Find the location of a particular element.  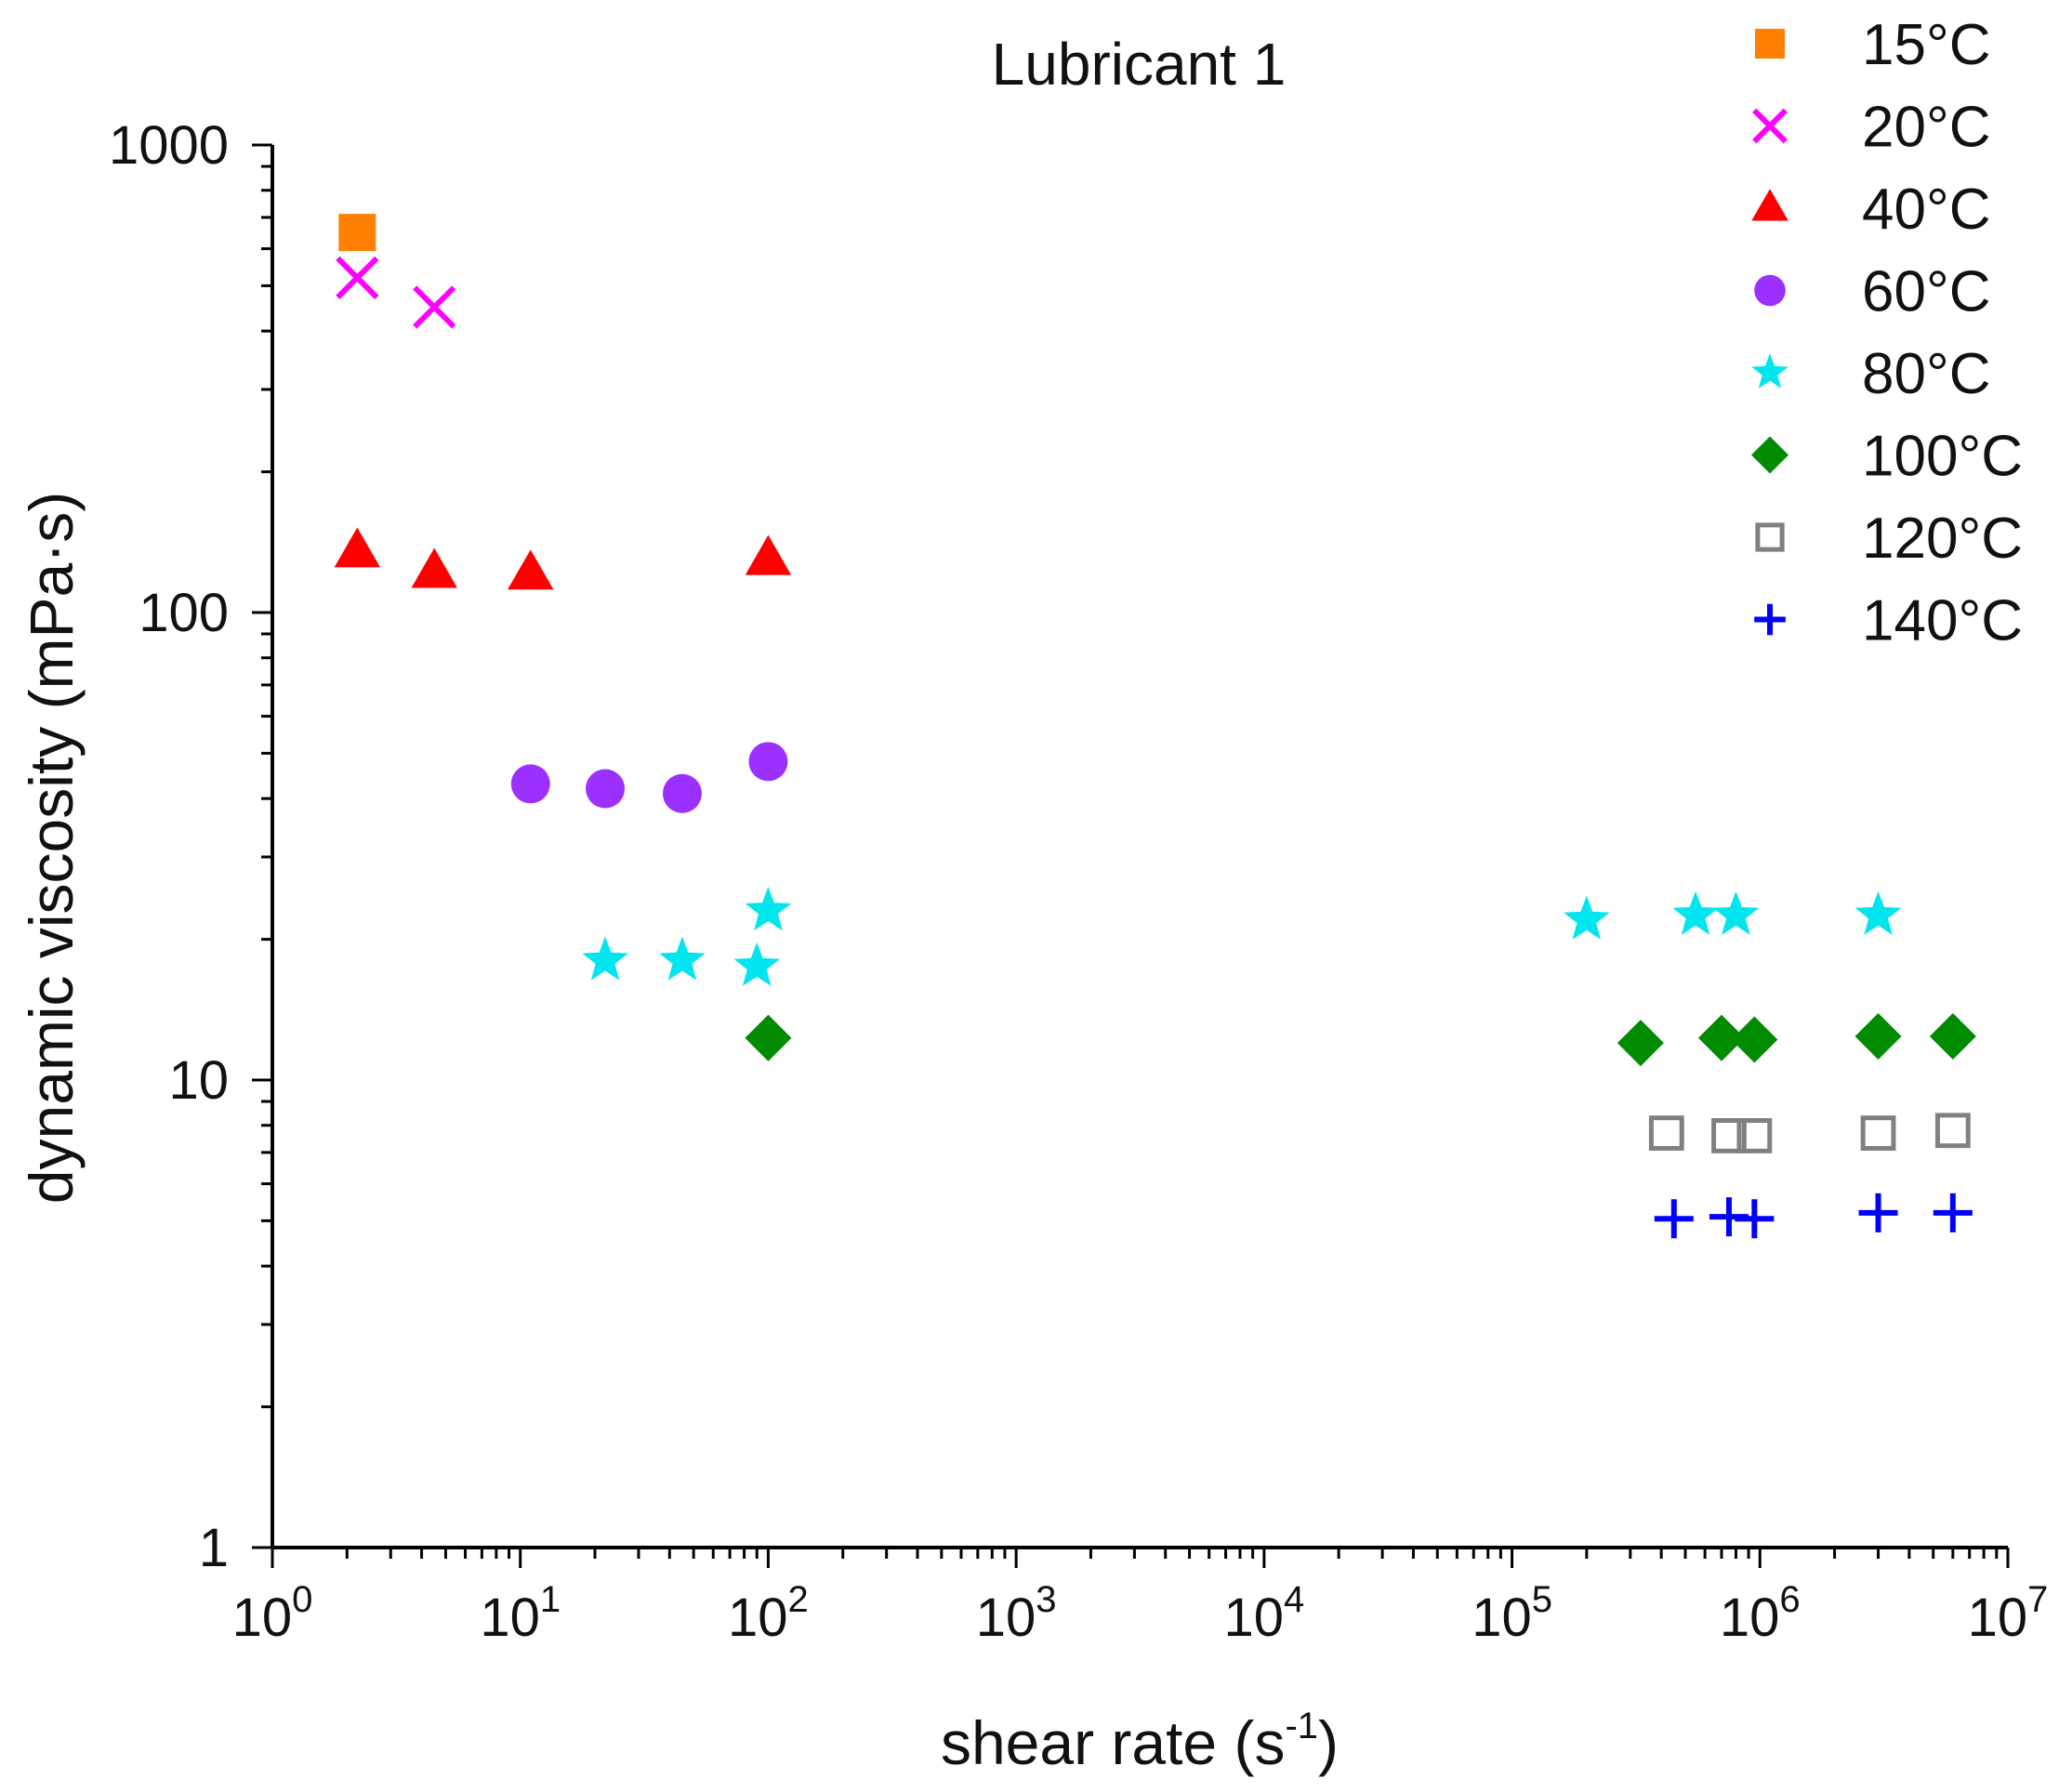

series-open-square is located at coordinates (1809, 1133).